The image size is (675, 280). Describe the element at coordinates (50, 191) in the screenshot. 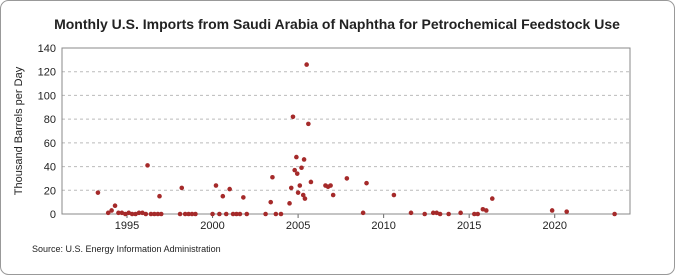

I see `y-tick-label: 20` at that location.